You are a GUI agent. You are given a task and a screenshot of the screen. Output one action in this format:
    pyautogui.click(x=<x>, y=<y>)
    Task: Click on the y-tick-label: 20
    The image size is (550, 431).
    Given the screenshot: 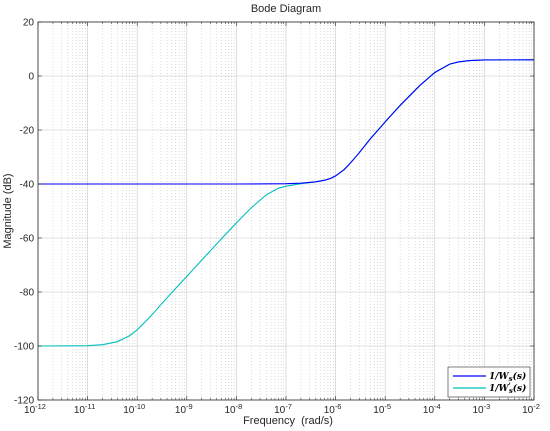 What is the action you would take?
    pyautogui.click(x=29, y=23)
    